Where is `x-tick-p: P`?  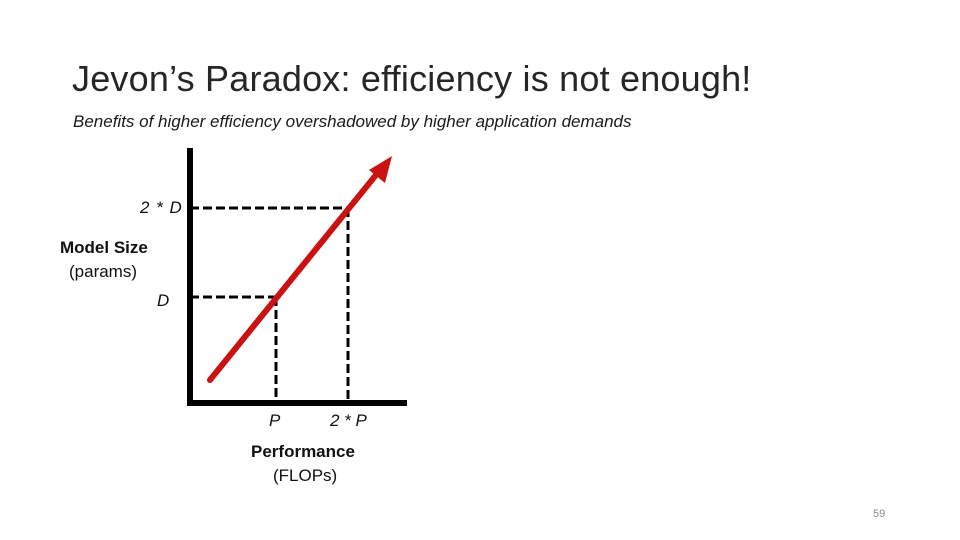 x-tick-p: P is located at coordinates (275, 420).